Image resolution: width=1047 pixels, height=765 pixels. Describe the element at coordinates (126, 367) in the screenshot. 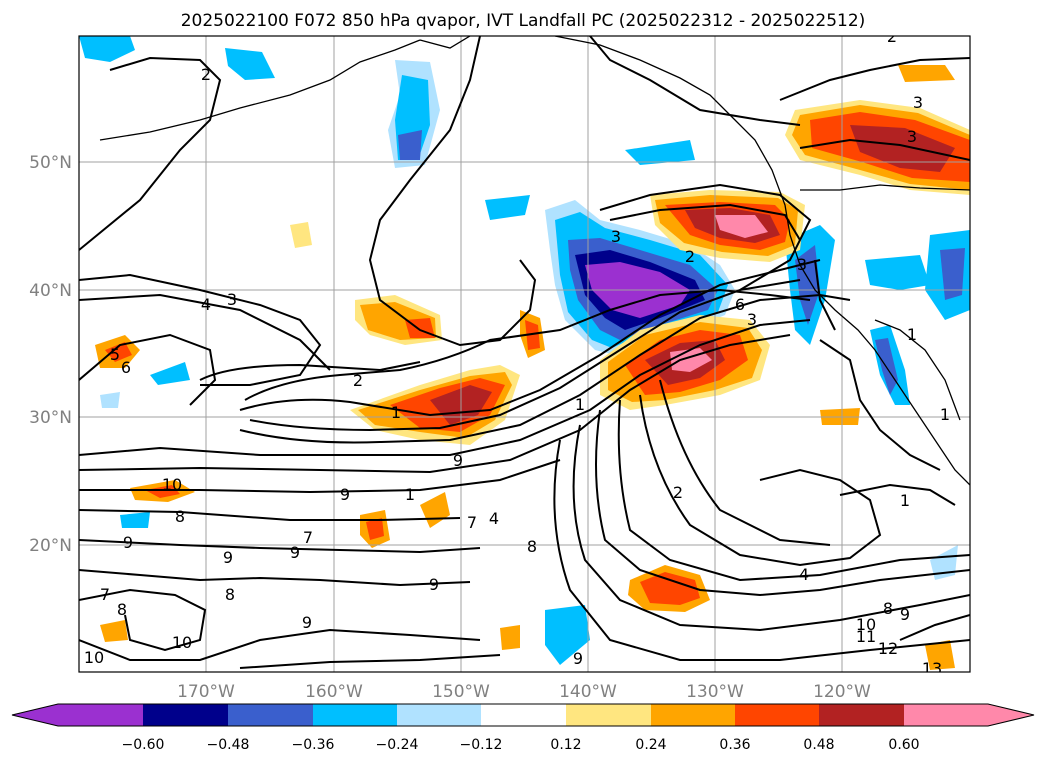

I see `contour-label: 6` at that location.